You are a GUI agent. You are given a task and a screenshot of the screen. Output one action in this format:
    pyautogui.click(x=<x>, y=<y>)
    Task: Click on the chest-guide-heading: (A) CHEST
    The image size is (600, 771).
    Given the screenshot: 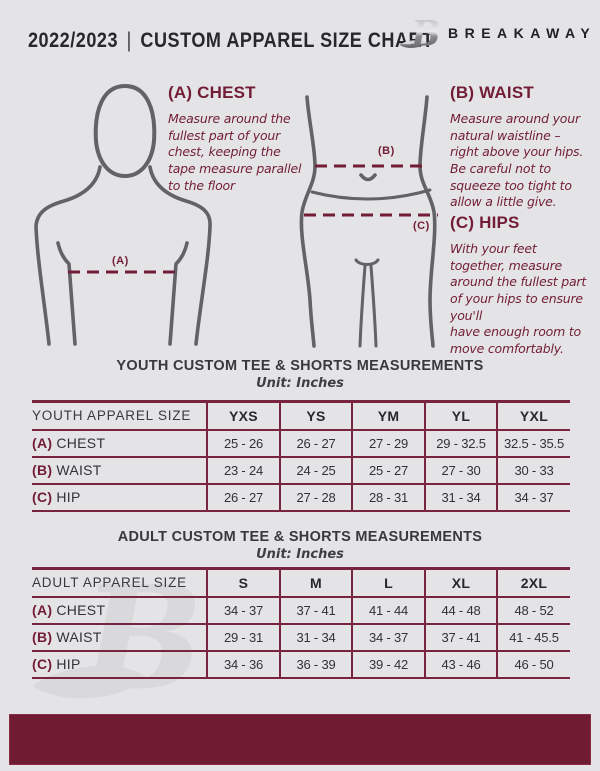 What is the action you would take?
    pyautogui.click(x=212, y=92)
    